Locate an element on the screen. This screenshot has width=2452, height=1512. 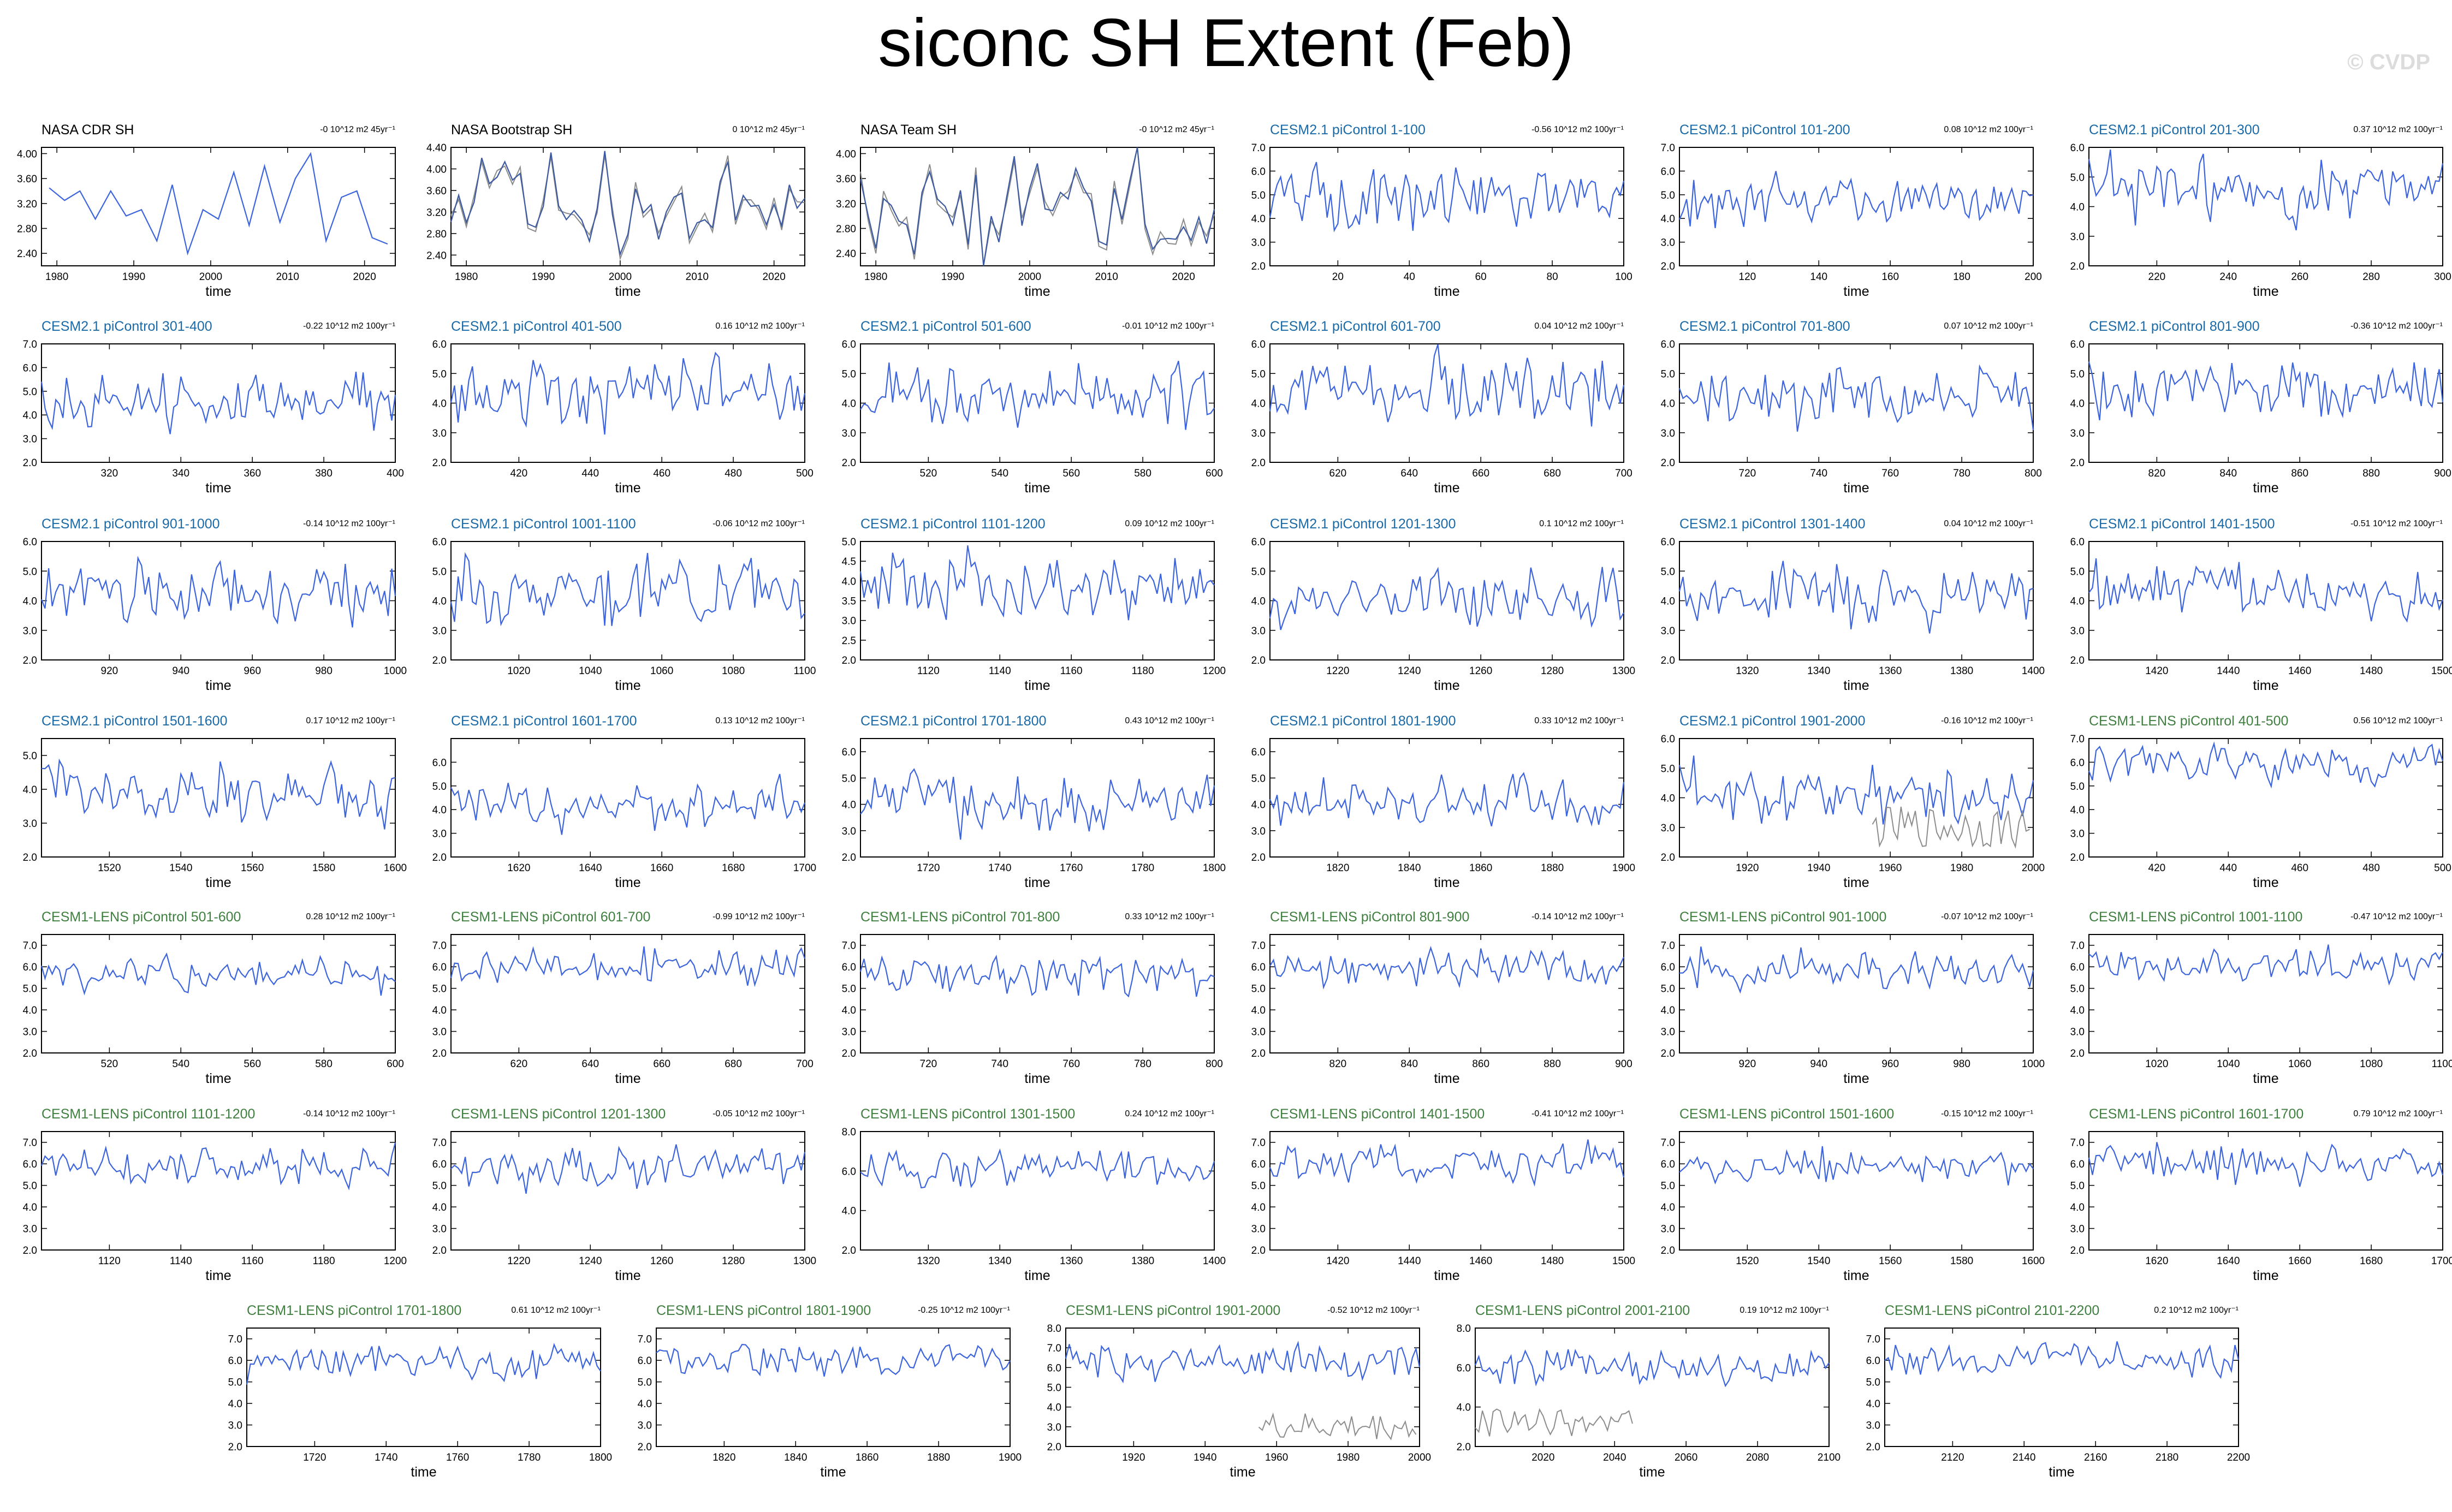
x-tick-label: 920 is located at coordinates (1747, 1064).